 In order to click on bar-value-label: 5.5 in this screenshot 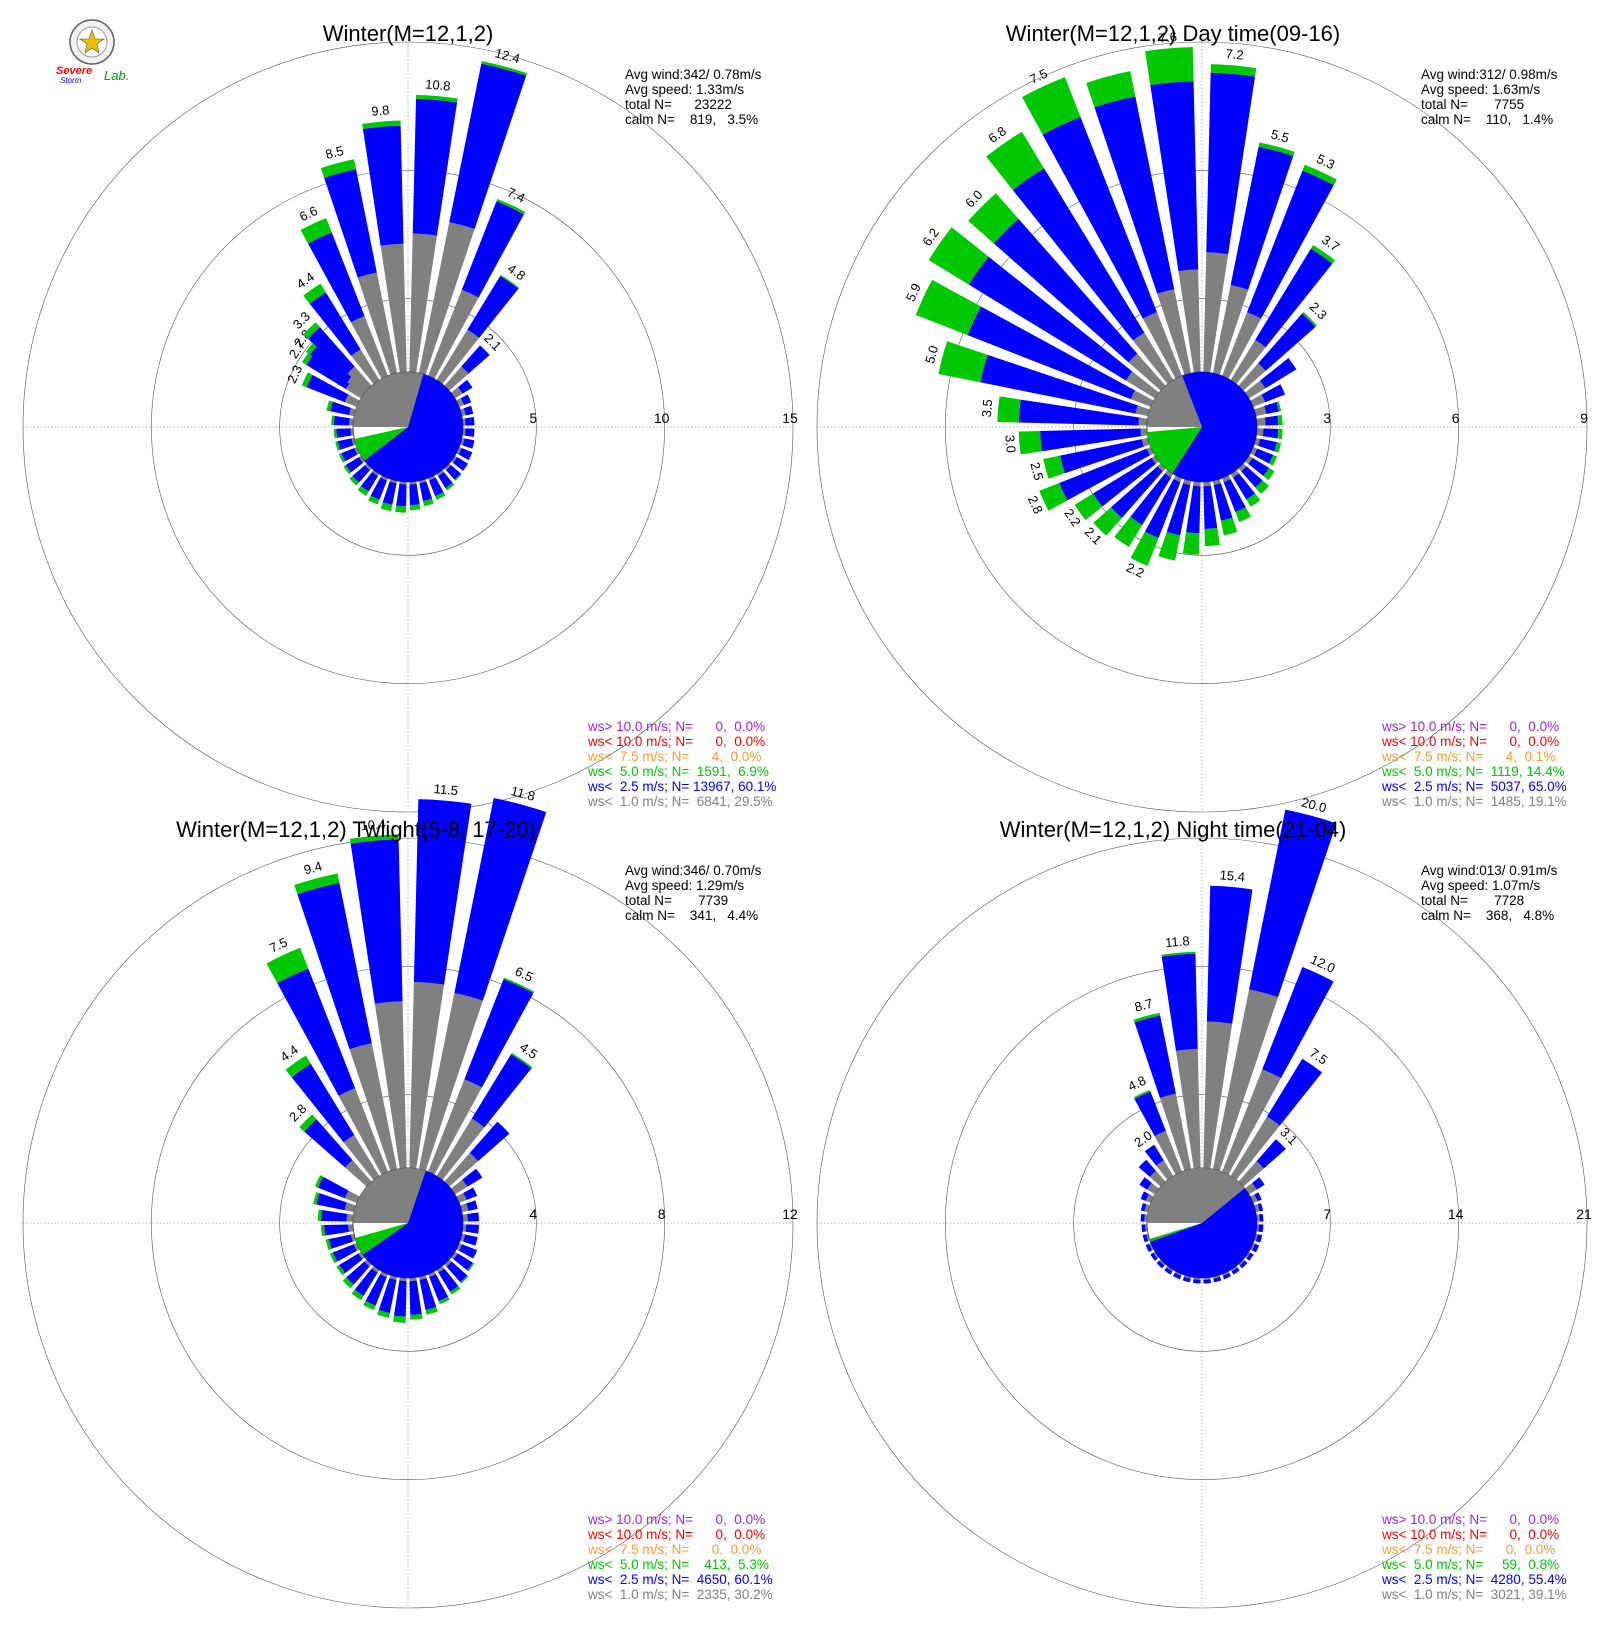, I will do `click(1279, 135)`.